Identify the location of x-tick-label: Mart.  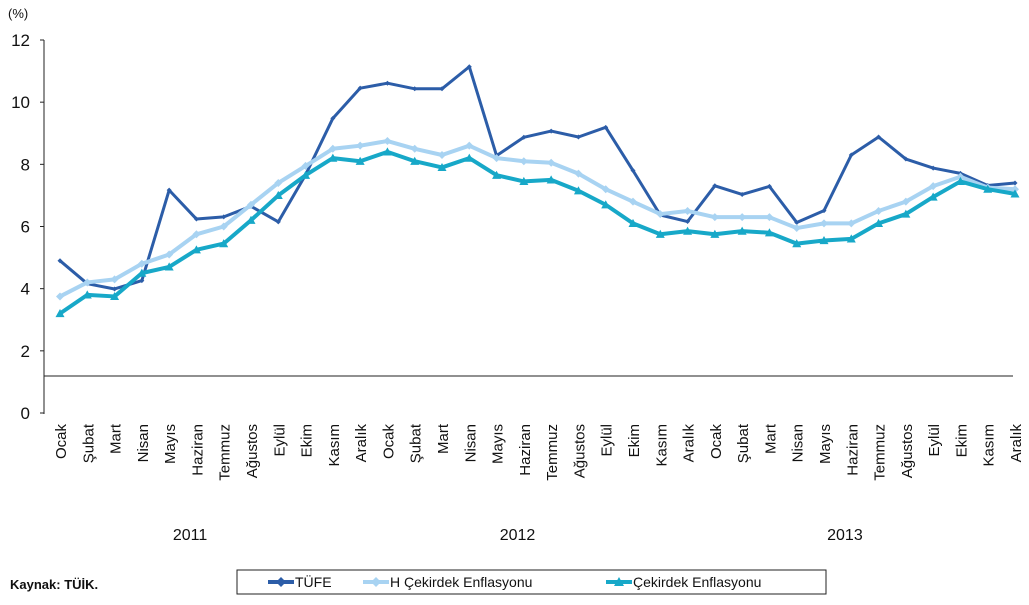
(116, 438).